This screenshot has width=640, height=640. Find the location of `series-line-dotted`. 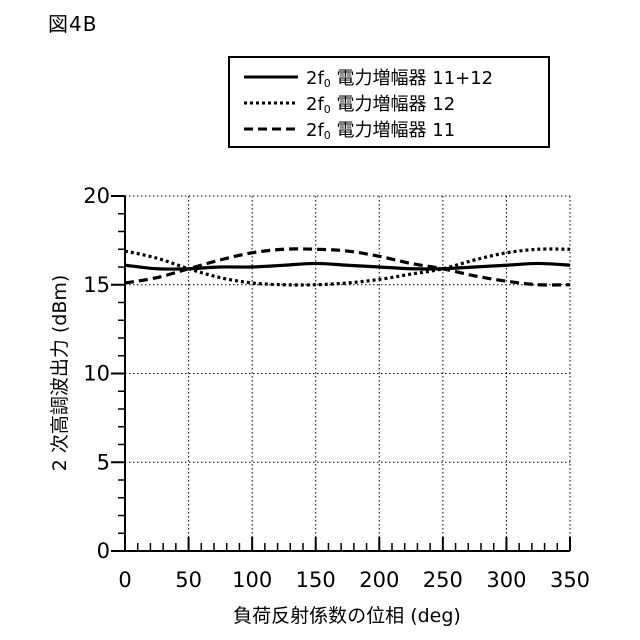

series-line-dotted is located at coordinates (347, 267).